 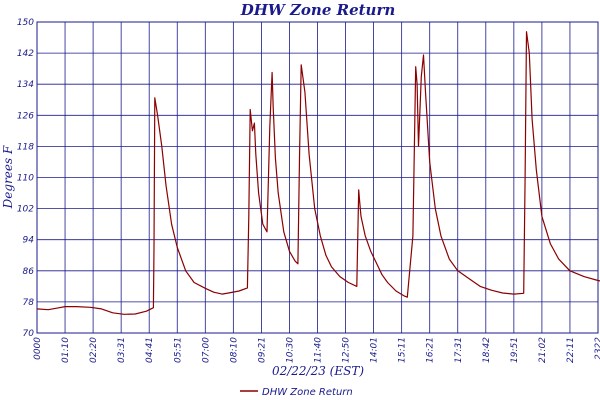 I want to click on y-axis-label: Degrees F, so click(x=8, y=177).